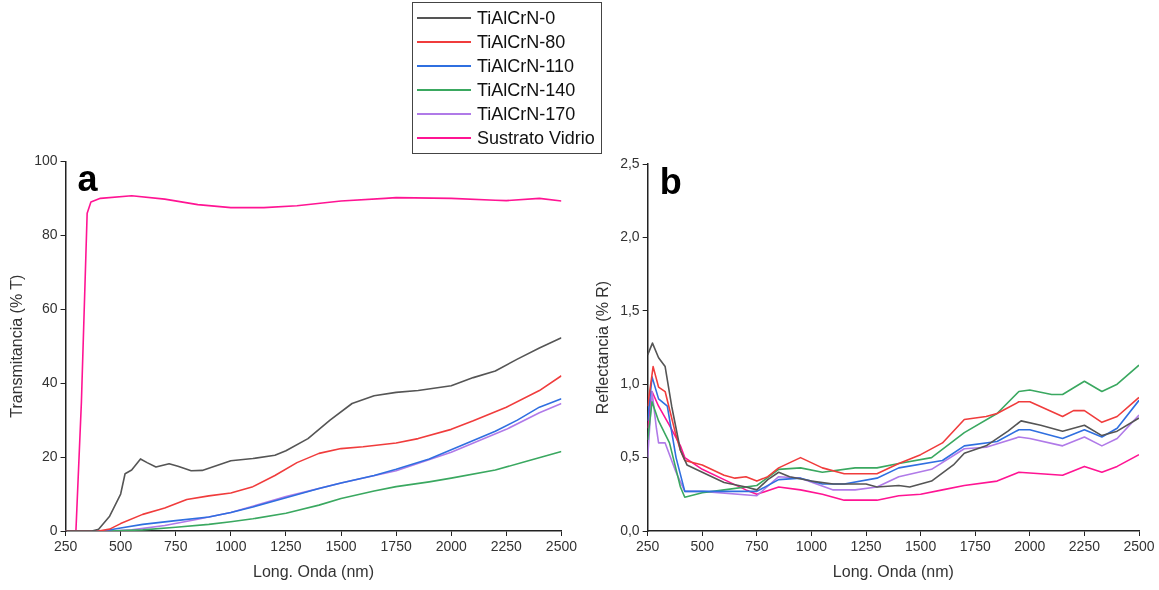 The image size is (1159, 590). Describe the element at coordinates (603, 347) in the screenshot. I see `y-axis-title: Reflectancia (% R)` at that location.